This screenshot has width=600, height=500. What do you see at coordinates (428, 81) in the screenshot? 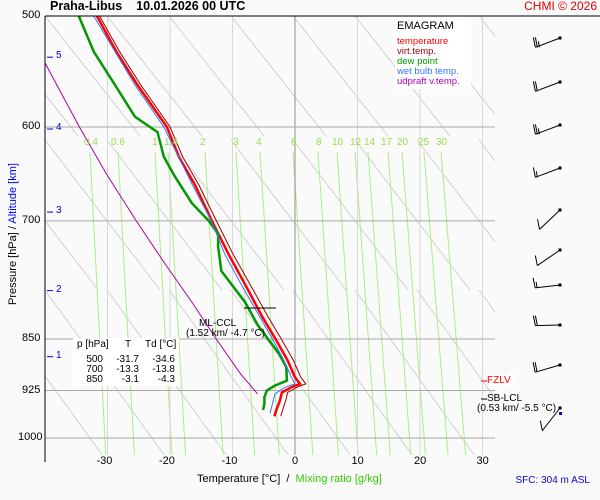
I see `legend-item-updraft: udpraft v.temp.` at bounding box center [428, 81].